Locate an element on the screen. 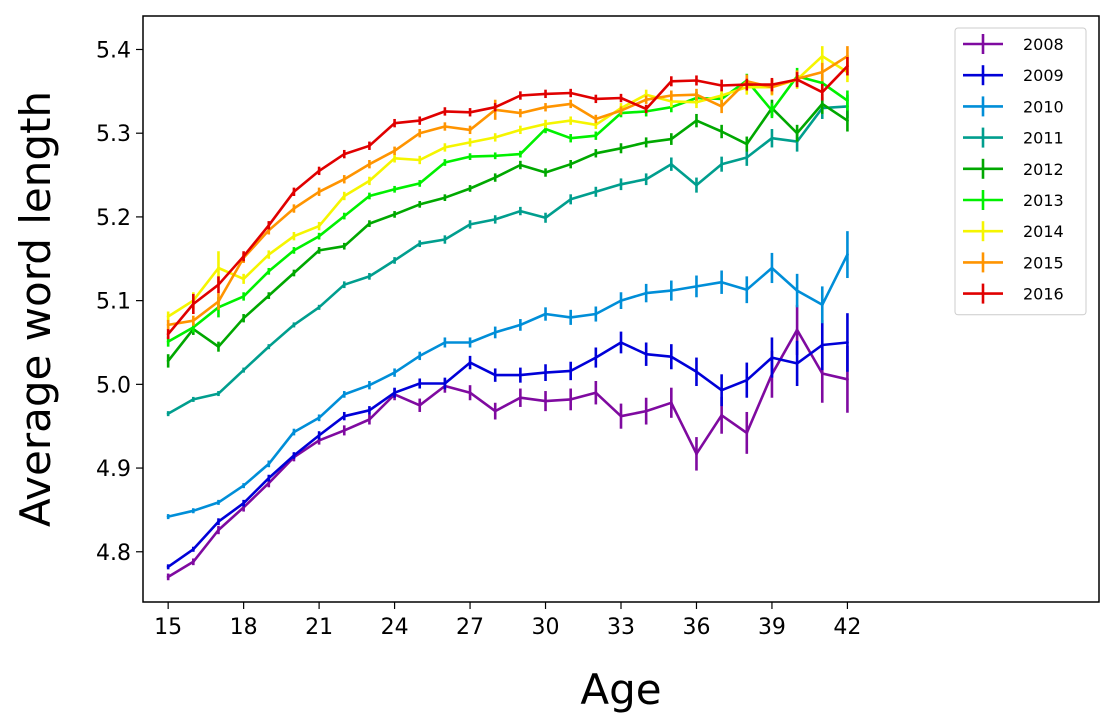  y-tick-label: 4.8 is located at coordinates (113, 553).